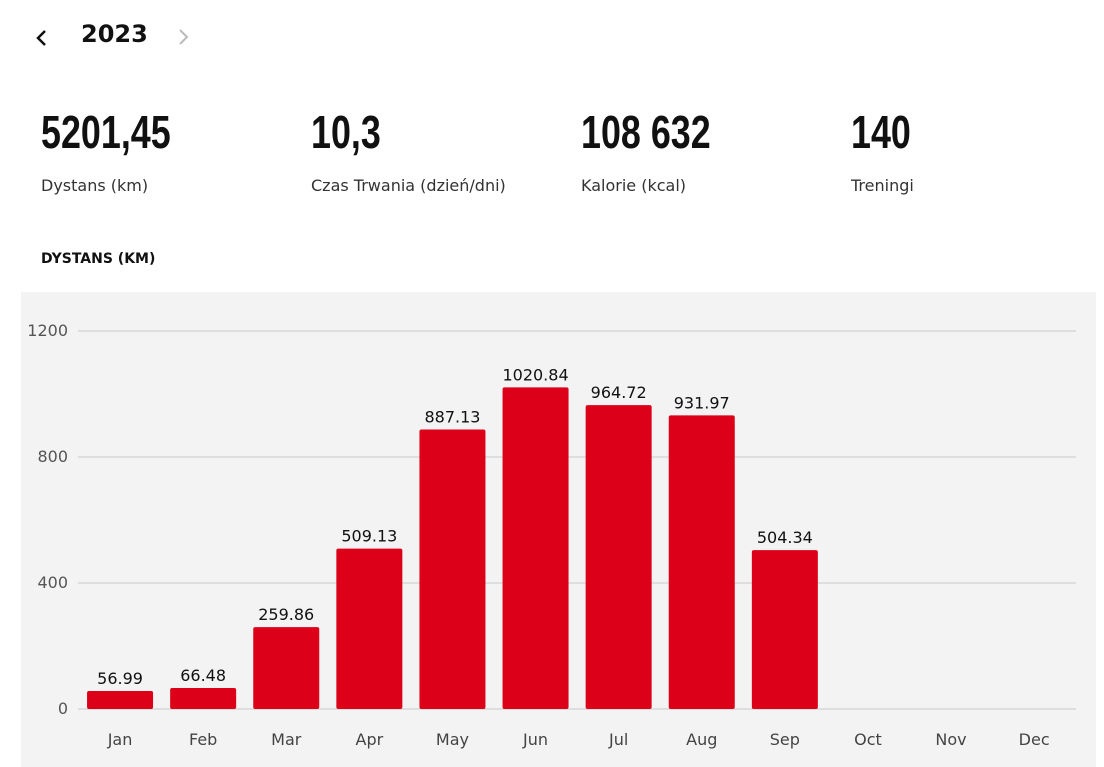 The height and width of the screenshot is (767, 1104). What do you see at coordinates (98, 259) in the screenshot?
I see `chart-title: DYSTANS (KM)` at bounding box center [98, 259].